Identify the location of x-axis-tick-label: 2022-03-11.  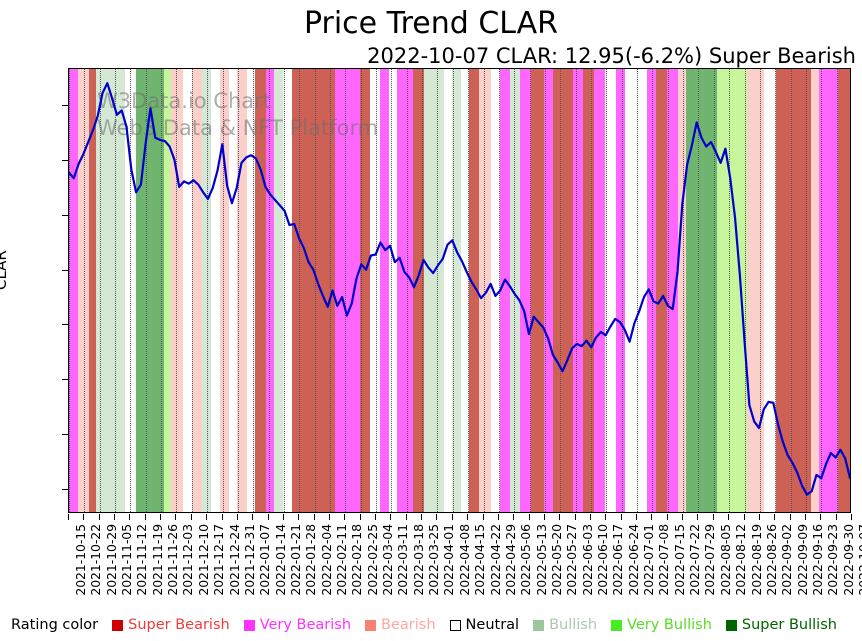
(403, 560).